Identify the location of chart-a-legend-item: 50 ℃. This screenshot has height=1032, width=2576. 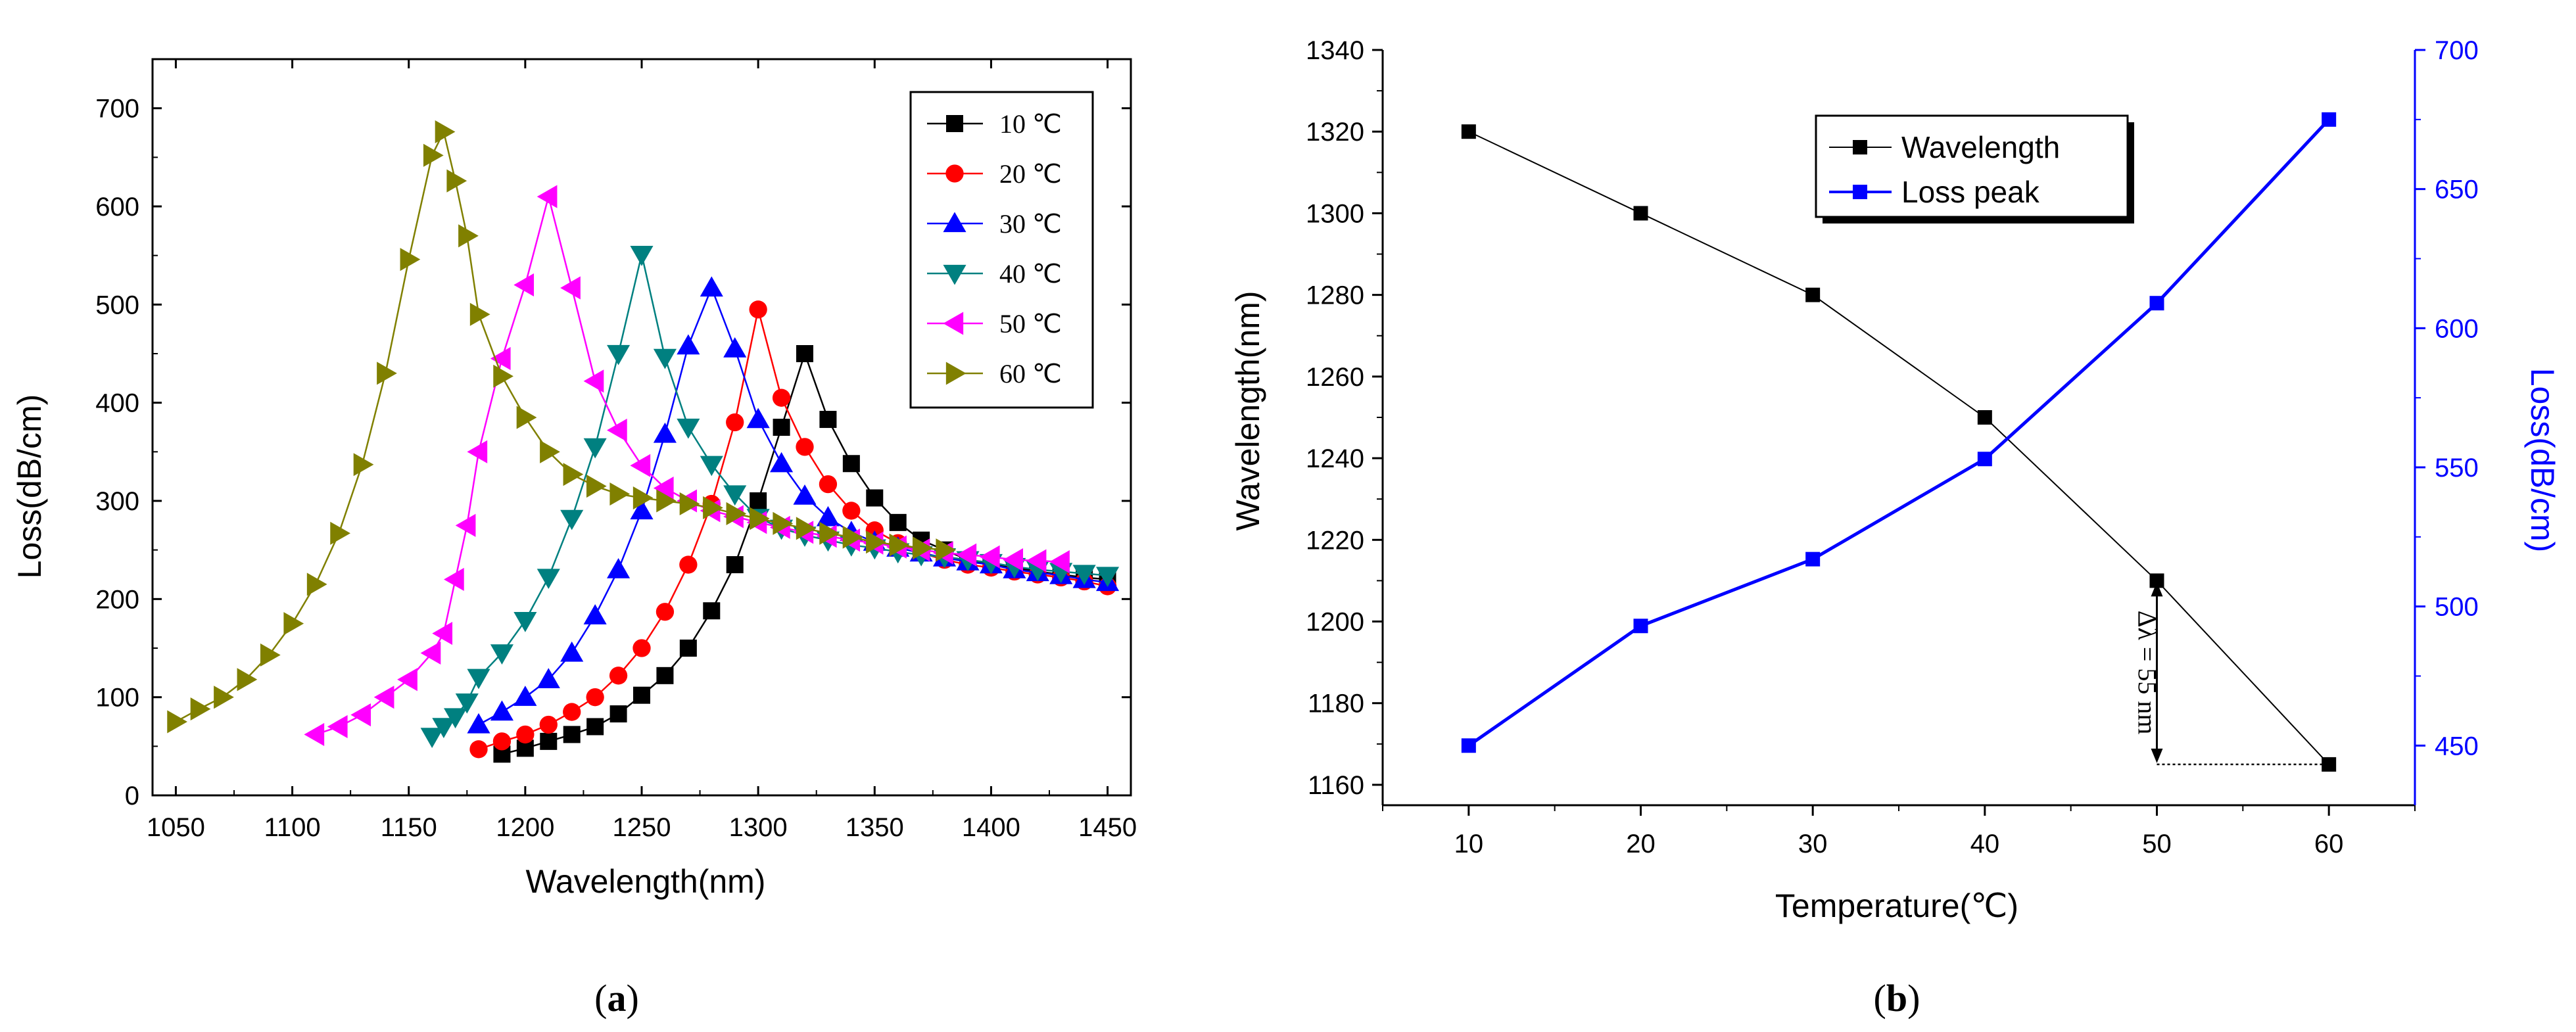
(995, 324).